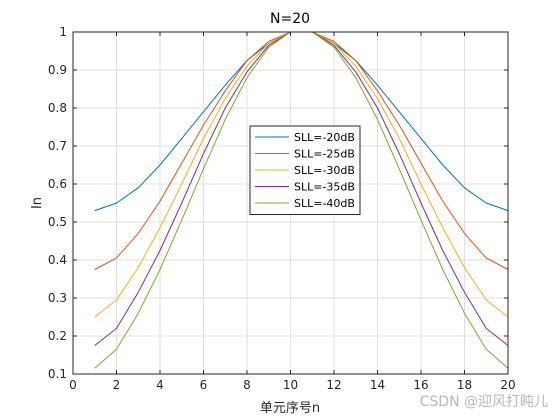  What do you see at coordinates (57, 298) in the screenshot?
I see `y-tick-label: 0.3` at bounding box center [57, 298].